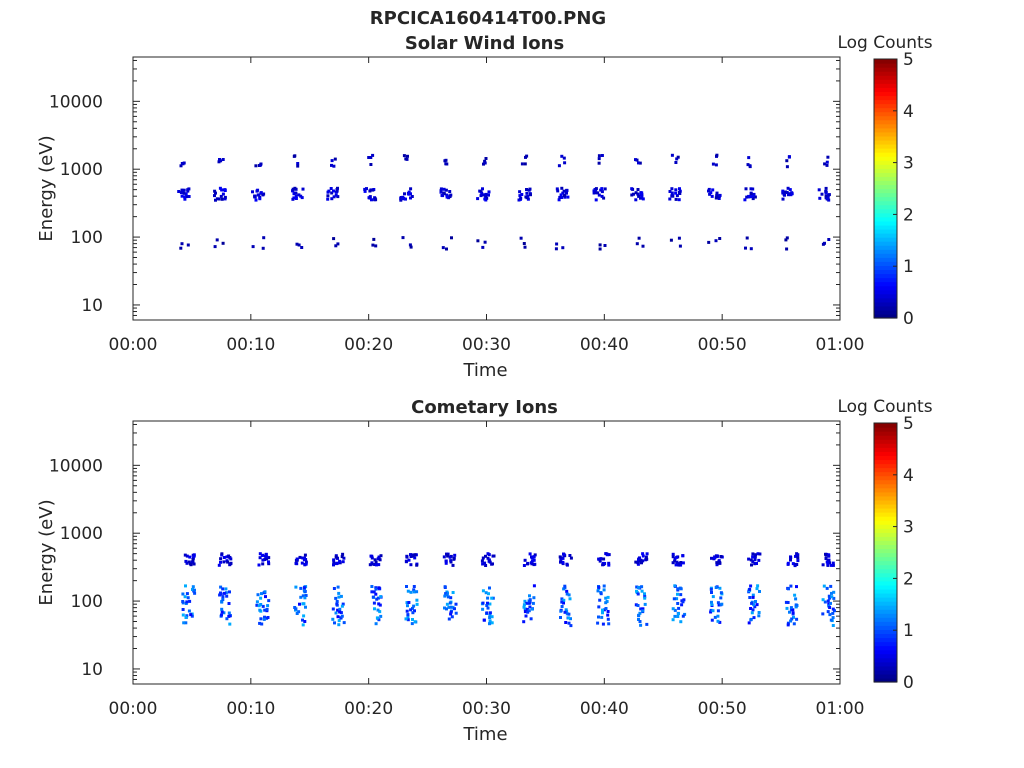 Image resolution: width=1024 pixels, height=768 pixels. What do you see at coordinates (87, 602) in the screenshot?
I see `y-tick-label: 100` at bounding box center [87, 602].